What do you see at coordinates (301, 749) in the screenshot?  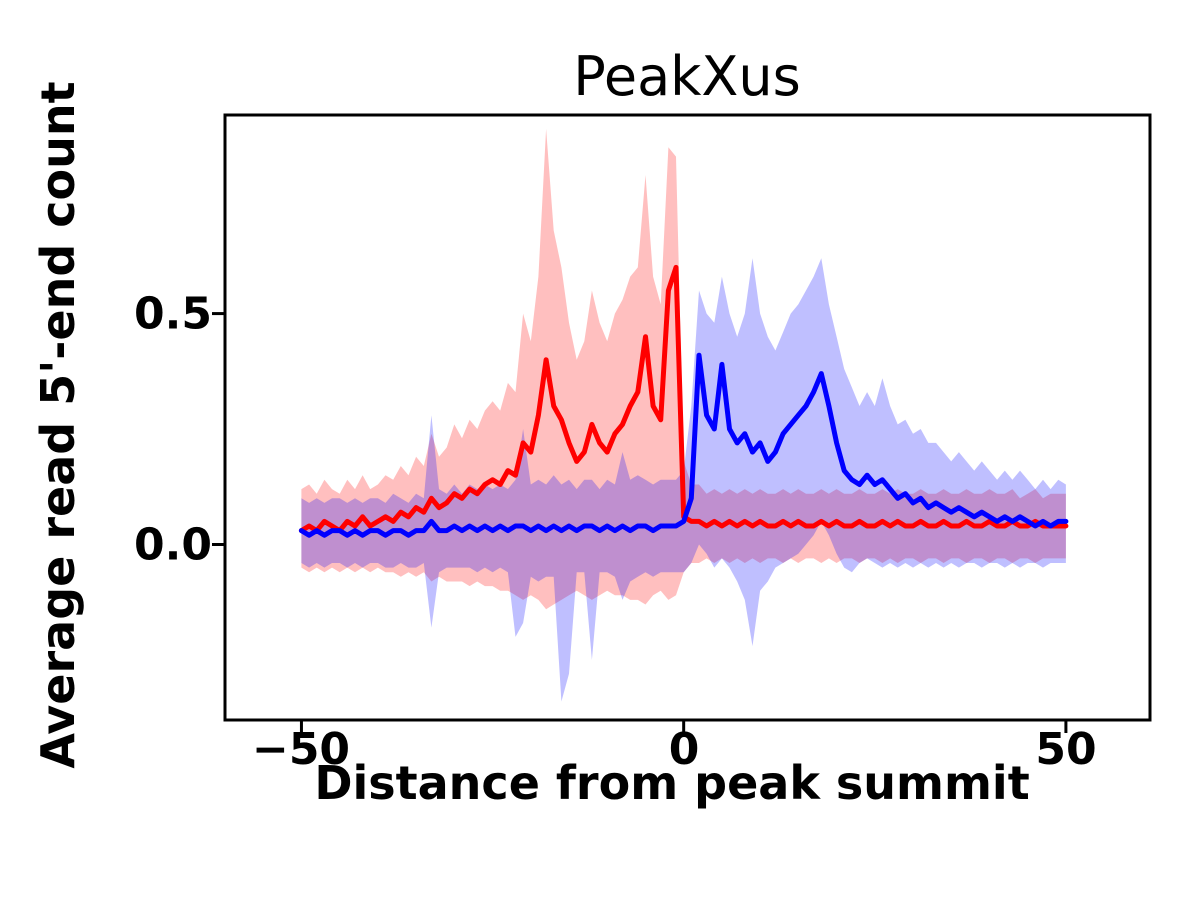 I see `x-tick-label-minus50: −50` at bounding box center [301, 749].